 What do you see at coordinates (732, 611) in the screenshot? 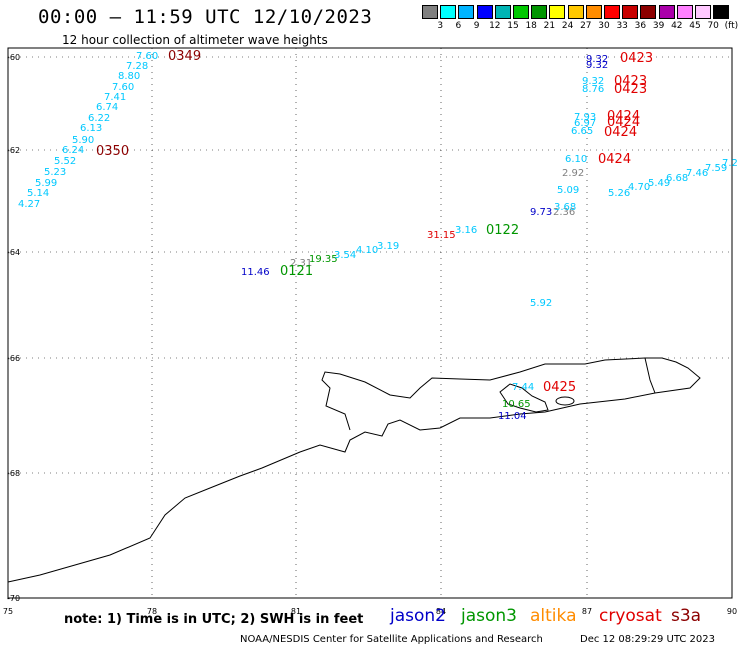
I see `x-tick-label: 90` at bounding box center [732, 611].